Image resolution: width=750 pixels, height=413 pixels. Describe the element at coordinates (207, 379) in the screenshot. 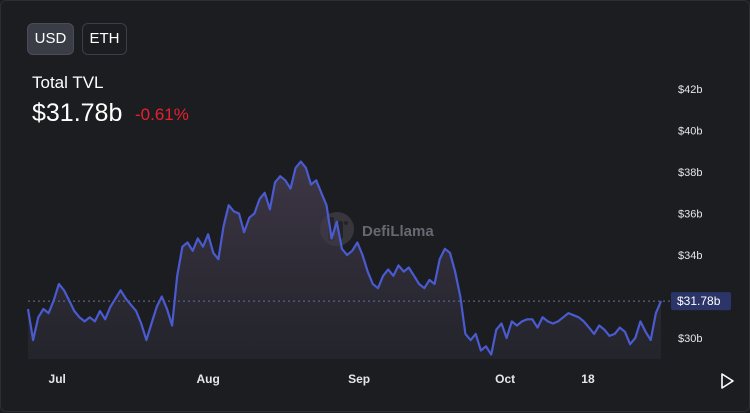

I see `x-tick-label: Aug` at that location.